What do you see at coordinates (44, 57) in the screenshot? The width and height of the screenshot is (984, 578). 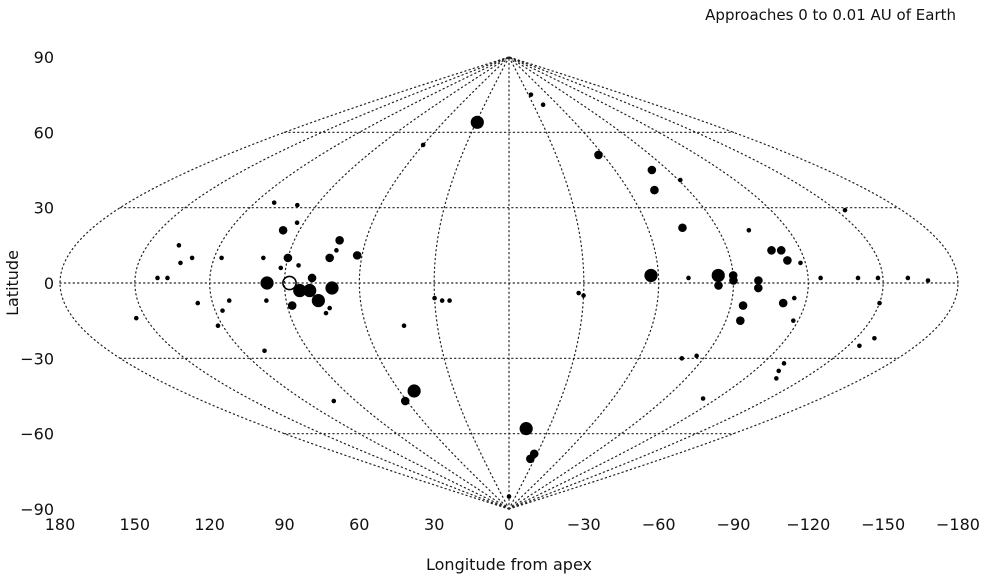 I see `y-tick-label: 90` at bounding box center [44, 57].